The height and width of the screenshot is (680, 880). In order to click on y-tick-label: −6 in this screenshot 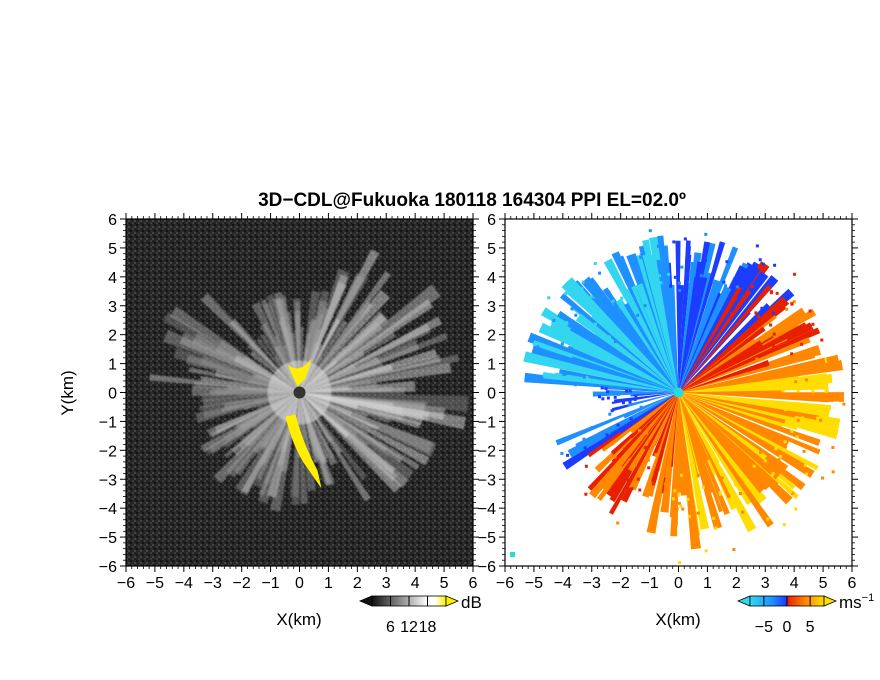, I will do `click(487, 567)`.